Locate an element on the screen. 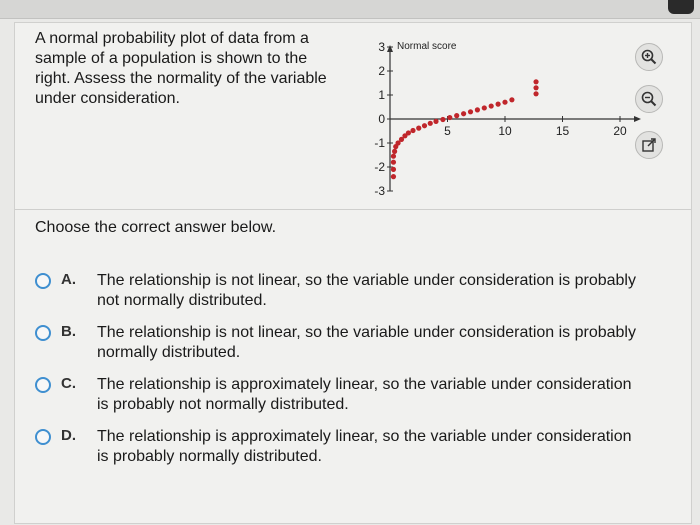 The width and height of the screenshot is (700, 525). popout-button is located at coordinates (649, 145).